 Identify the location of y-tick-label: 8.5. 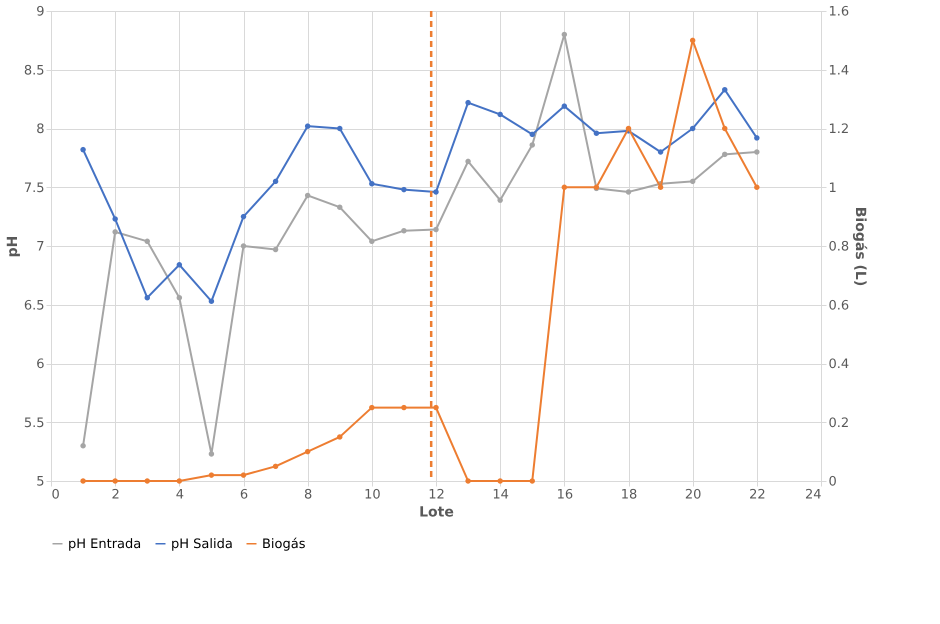
(34, 70).